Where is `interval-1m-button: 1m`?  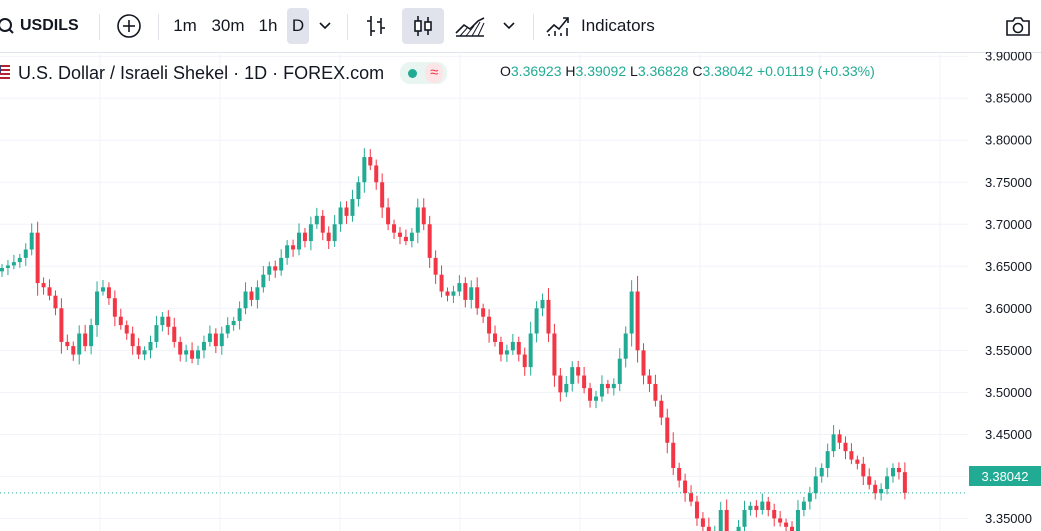
interval-1m-button: 1m is located at coordinates (185, 25).